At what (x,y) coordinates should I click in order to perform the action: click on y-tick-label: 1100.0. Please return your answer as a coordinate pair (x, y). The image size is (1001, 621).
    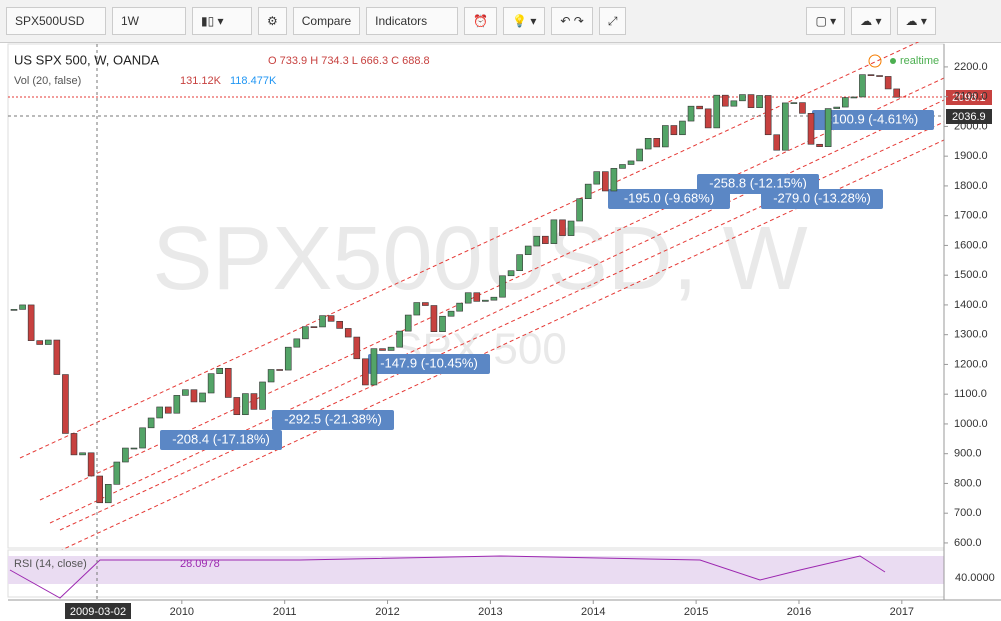
    Looking at the image, I should click on (970, 394).